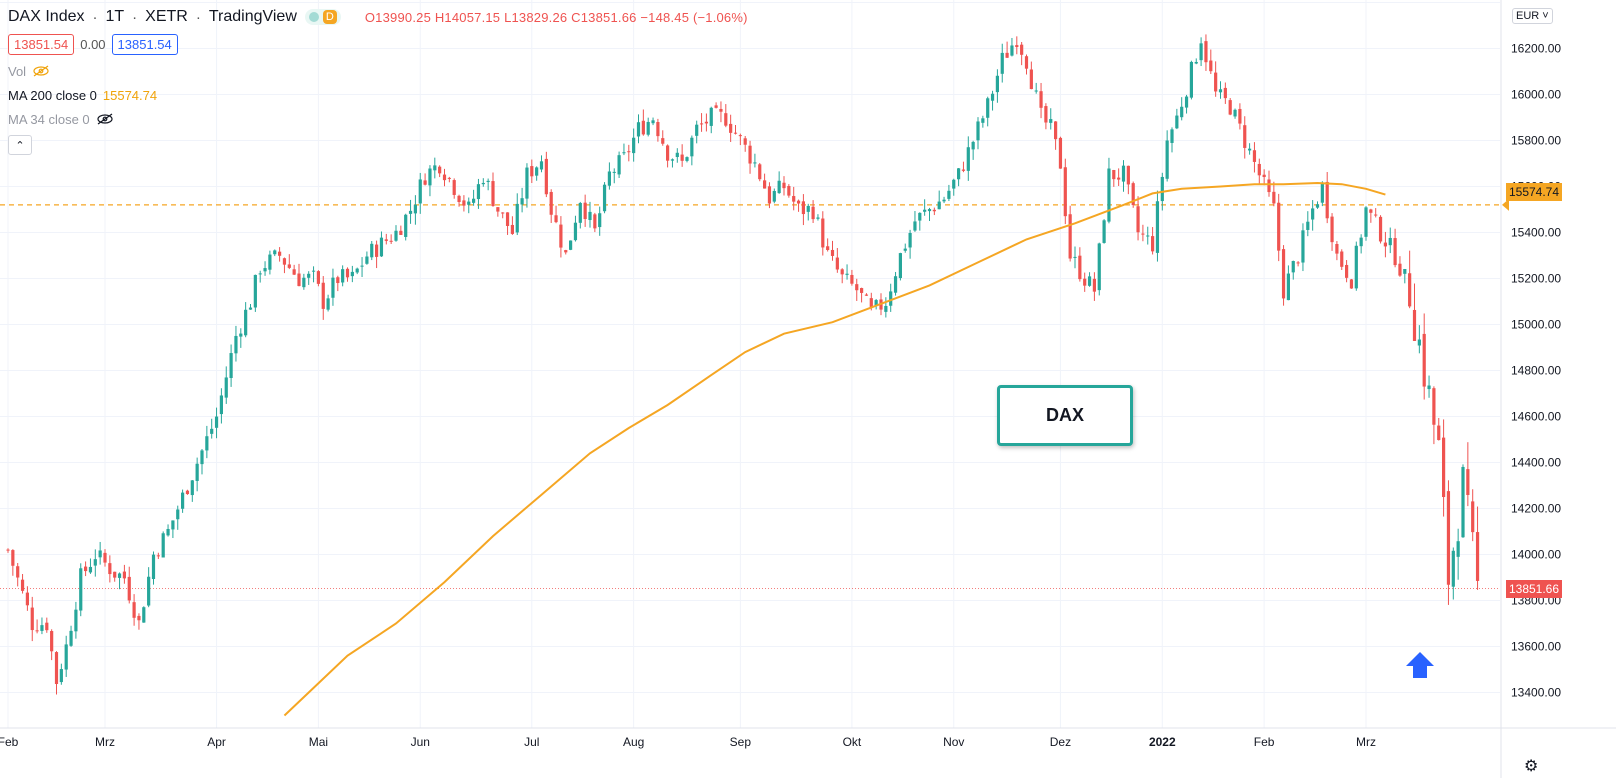  Describe the element at coordinates (41, 44) in the screenshot. I see `sell-button: 13851.54` at that location.